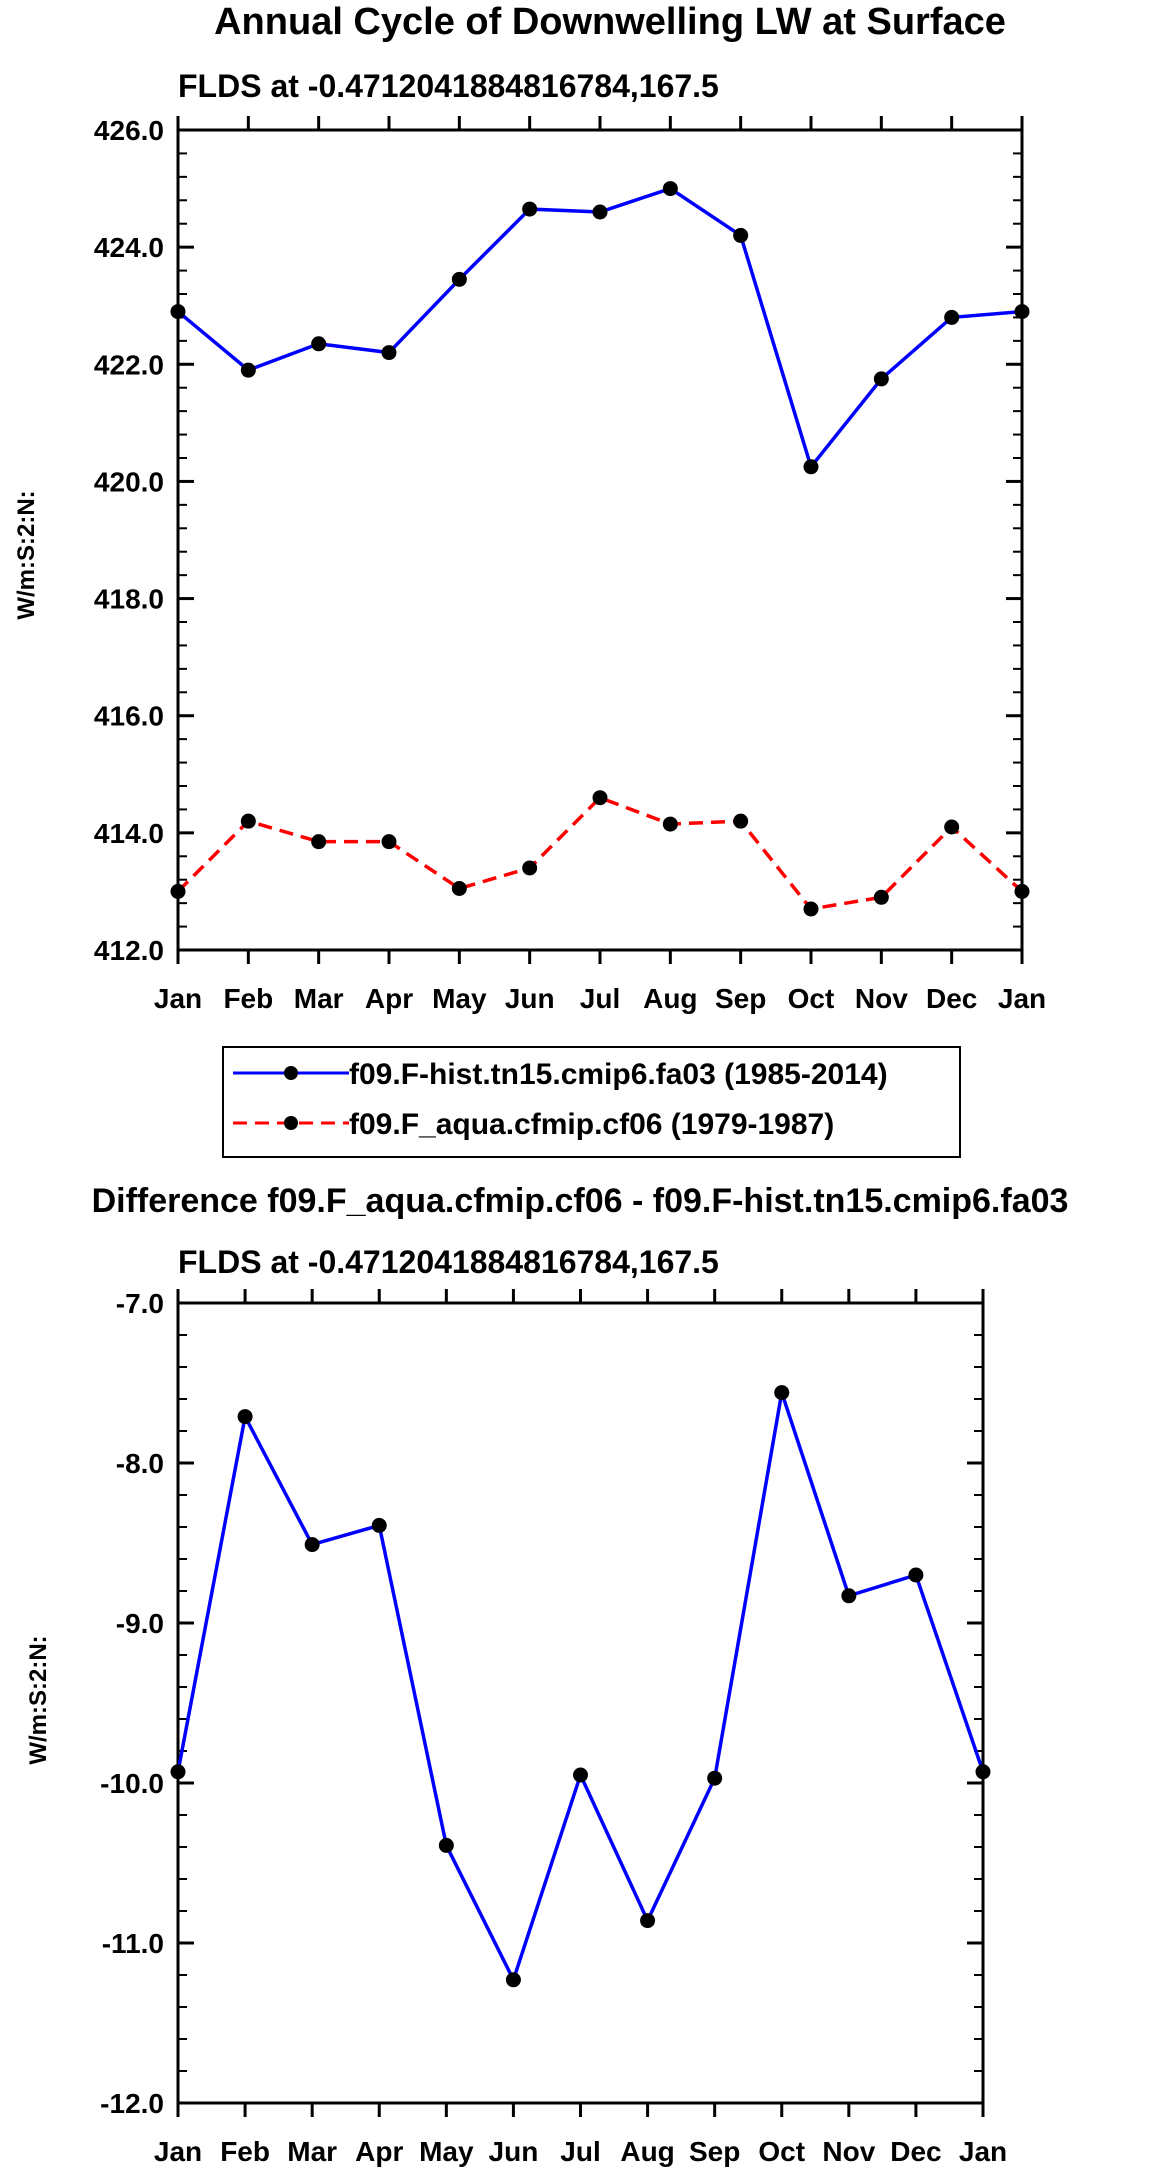 This screenshot has width=1161, height=2180. Describe the element at coordinates (591, 1124) in the screenshot. I see `legend-label-series-2: f09.F_aqua.cfmip.cf06 (1979-1987)` at that location.